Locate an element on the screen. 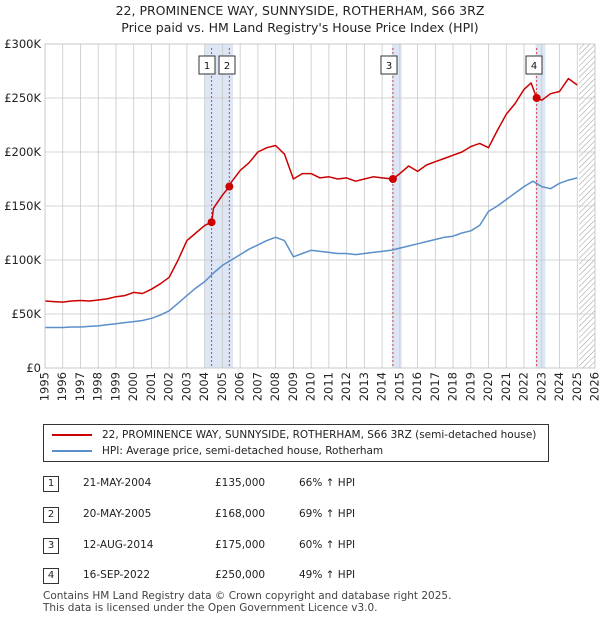 The image size is (600, 620). transaction-row: 3 12-AUG-2014 £175,000 60% ↑ HPI is located at coordinates (303, 546).